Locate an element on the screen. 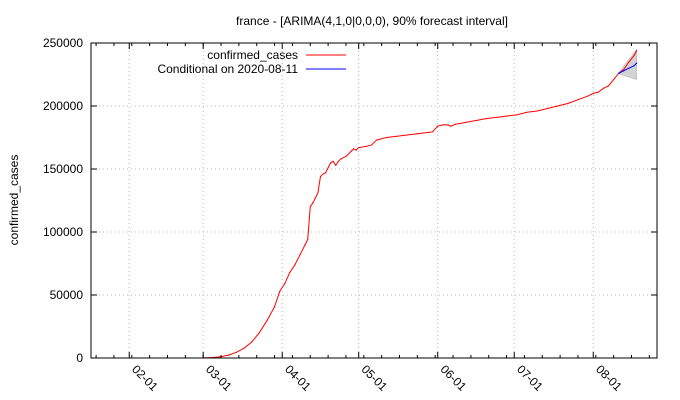 This screenshot has width=680, height=400. x-tick-label: 08-01 is located at coordinates (609, 378).